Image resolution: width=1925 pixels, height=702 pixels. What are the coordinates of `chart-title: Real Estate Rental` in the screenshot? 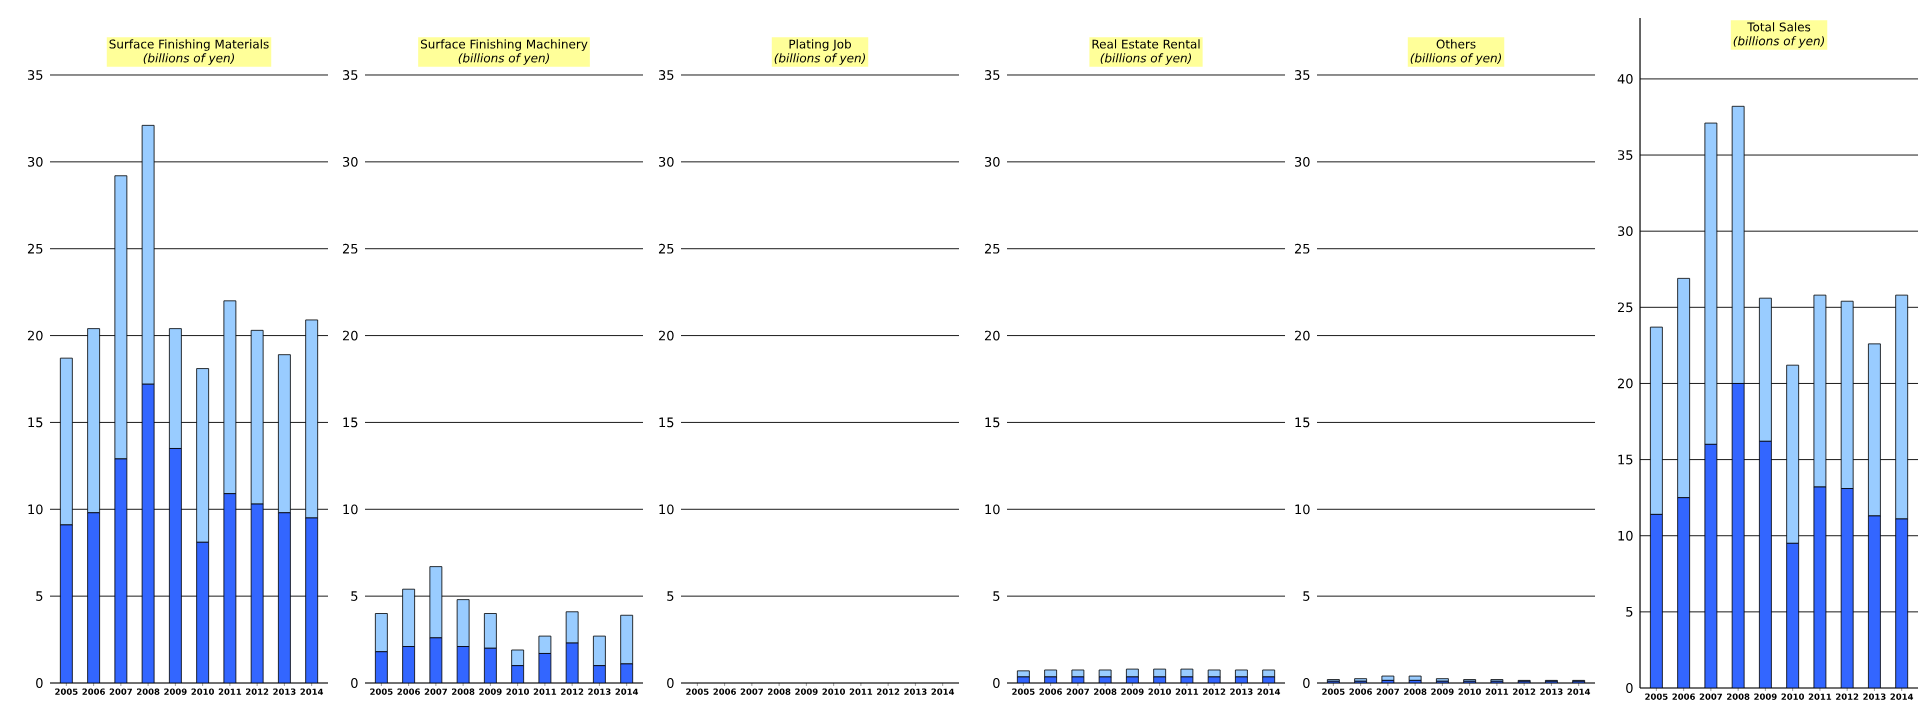 It's located at (1146, 44).